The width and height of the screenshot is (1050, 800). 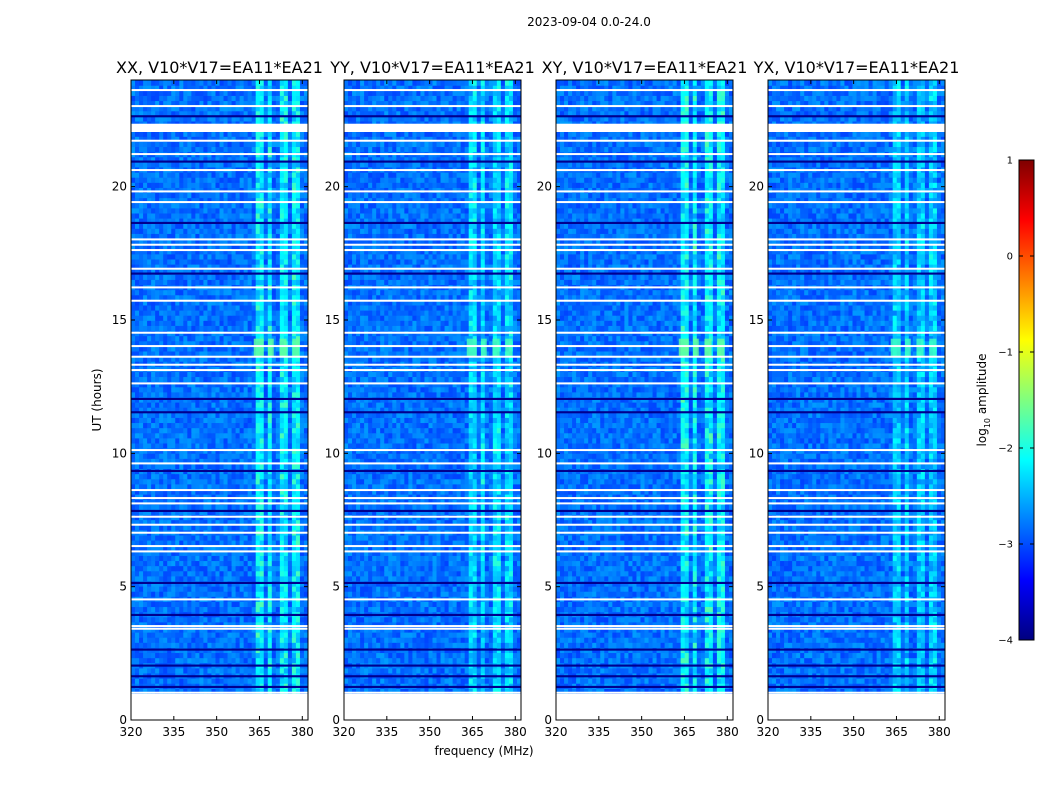 I want to click on panel-title: YX, V10*V17=EA11*EA21, so click(x=856, y=67).